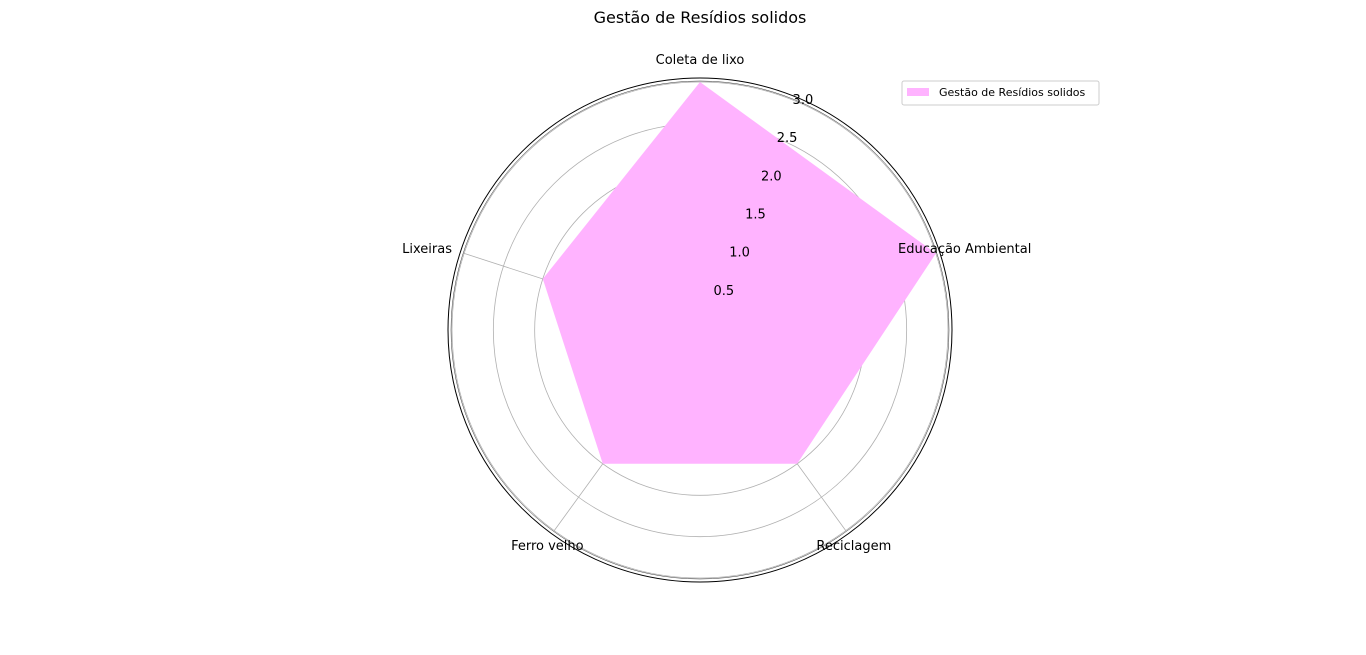 The width and height of the screenshot is (1366, 655). I want to click on category-label-3: Ferro velho, so click(547, 546).